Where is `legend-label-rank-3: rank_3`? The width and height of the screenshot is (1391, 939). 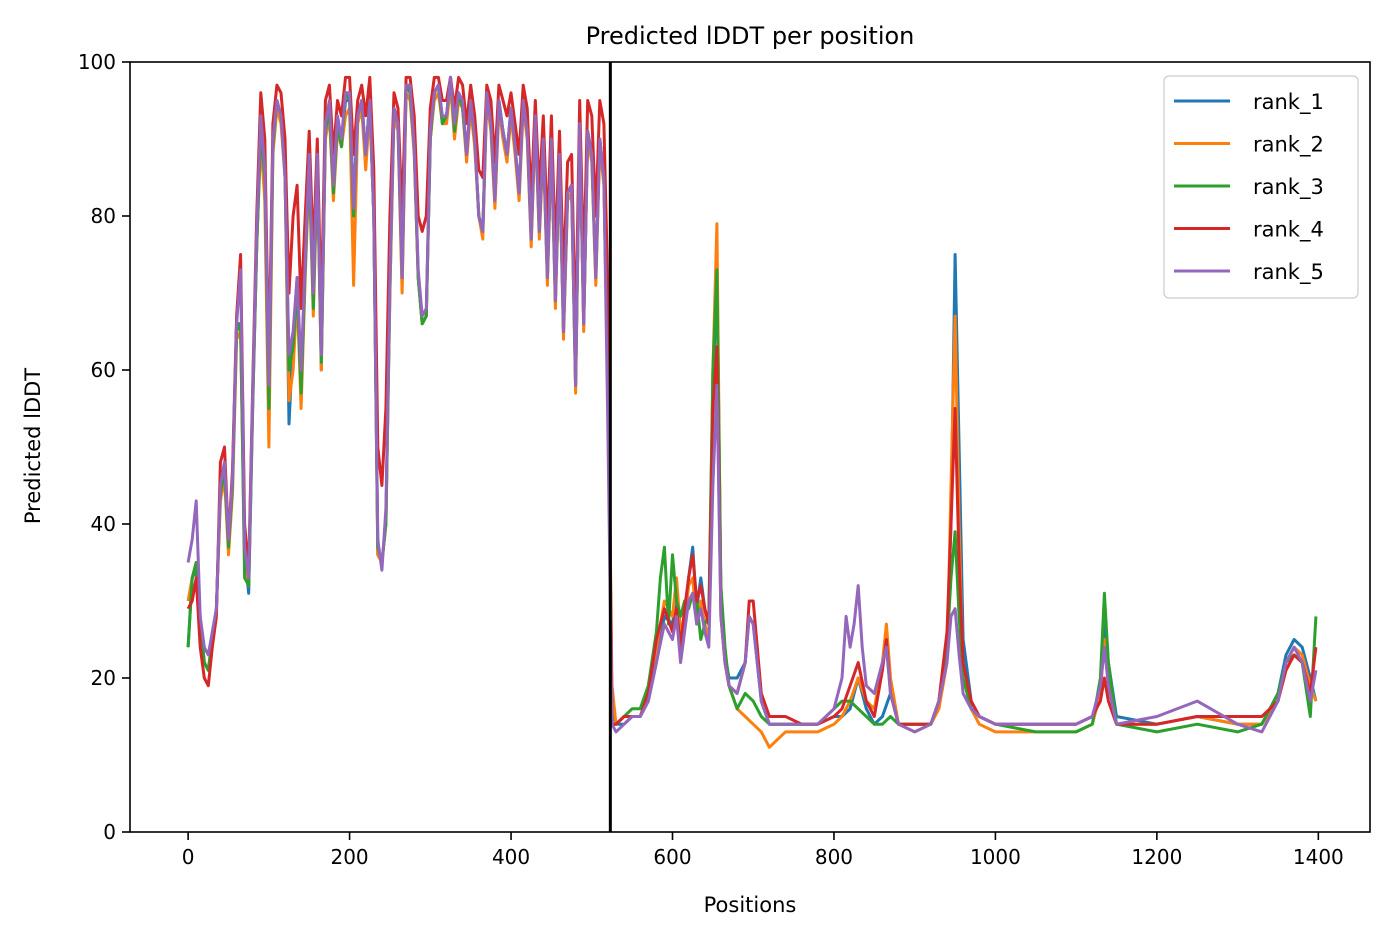
legend-label-rank-3: rank_3 is located at coordinates (1288, 187).